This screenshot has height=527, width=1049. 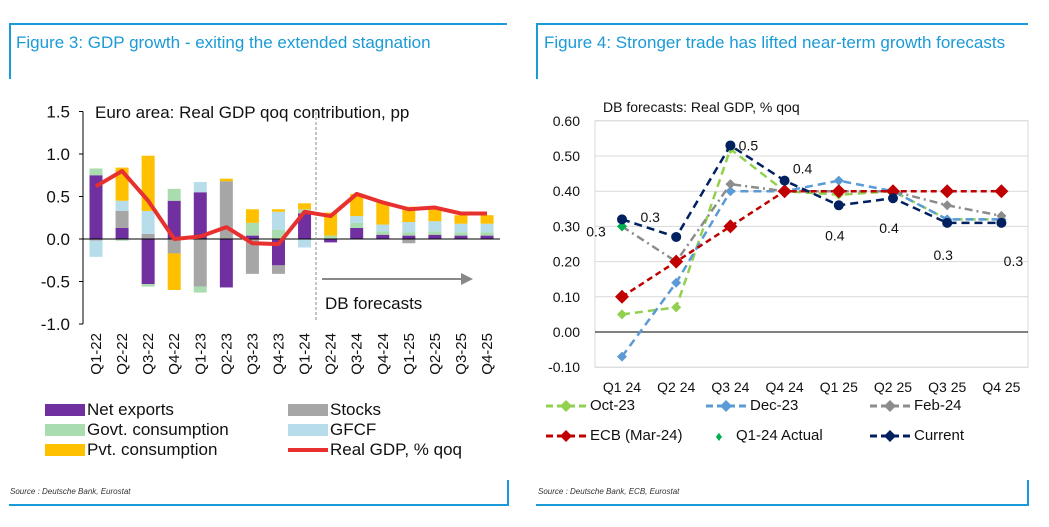 I want to click on y-tick-label: 0.10, so click(x=566, y=297).